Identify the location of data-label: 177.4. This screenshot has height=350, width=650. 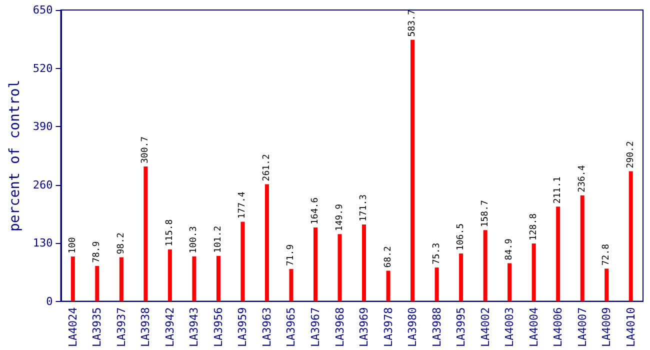
(243, 205).